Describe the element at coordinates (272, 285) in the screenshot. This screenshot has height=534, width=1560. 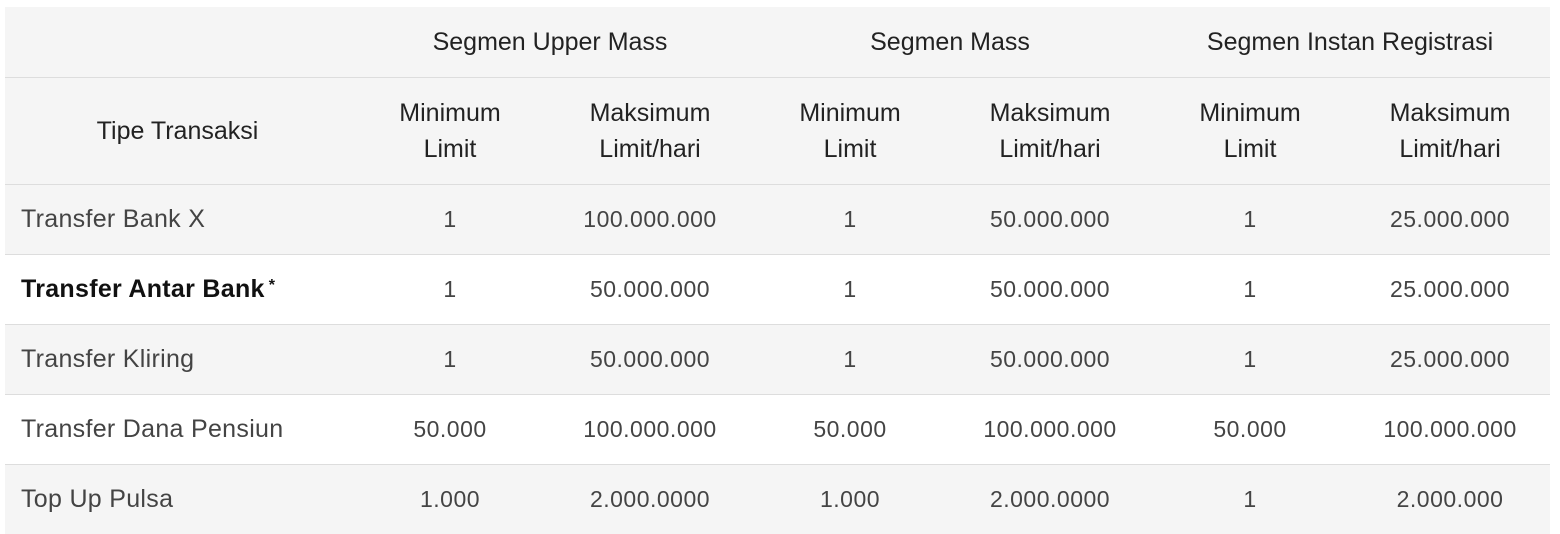
I see `footnote-asterisk: *` at that location.